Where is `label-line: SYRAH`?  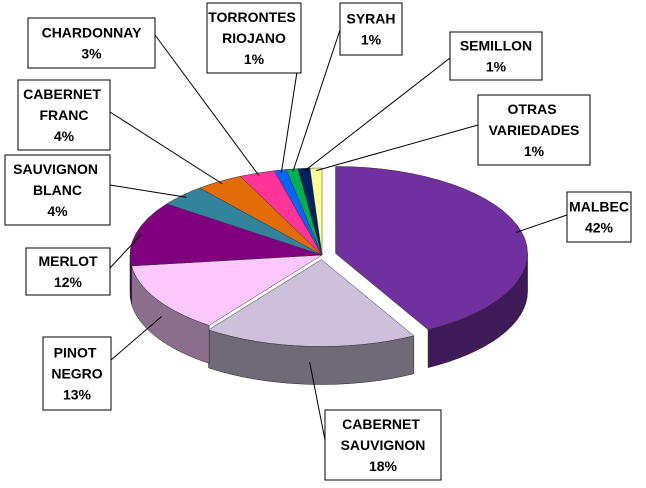
label-line: SYRAH is located at coordinates (370, 19).